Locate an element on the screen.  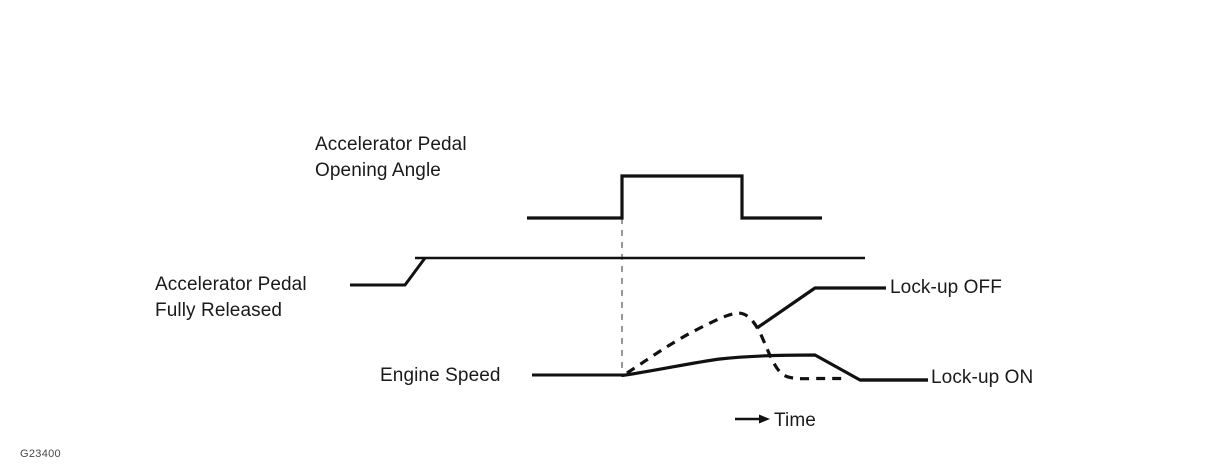
label-accelerator-pedal-fully-released: Accelerator Pedal Fully Released is located at coordinates (231, 297).